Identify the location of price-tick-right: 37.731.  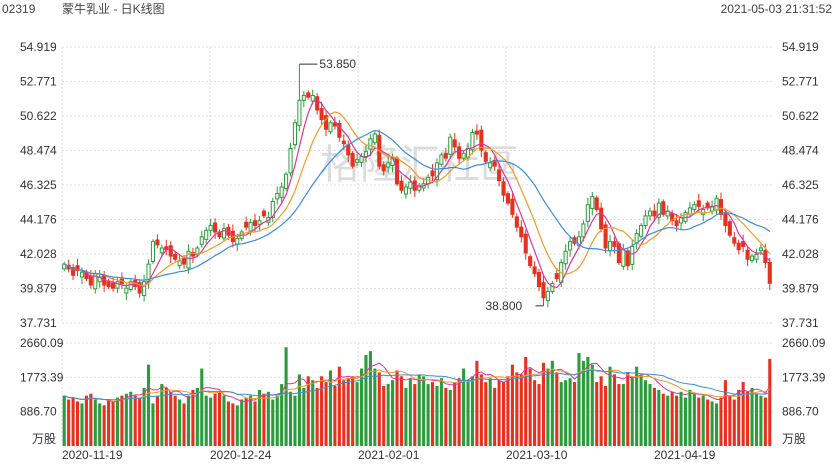
(800, 323).